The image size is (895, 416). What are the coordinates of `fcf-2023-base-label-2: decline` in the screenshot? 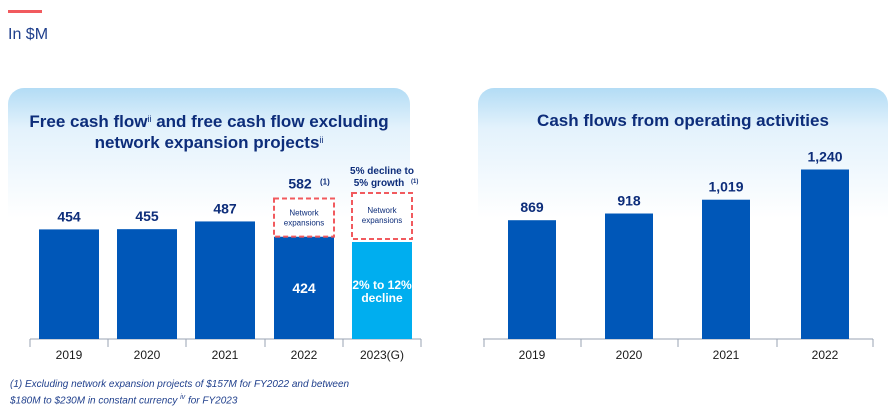 It's located at (382, 298).